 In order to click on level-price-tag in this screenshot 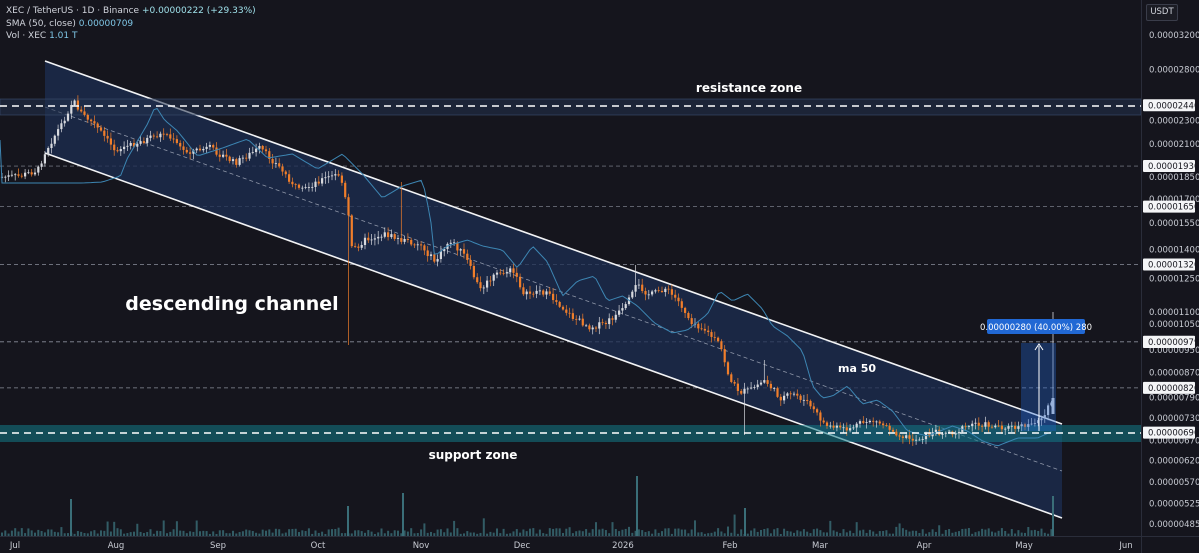, I will do `click(1169, 341)`.